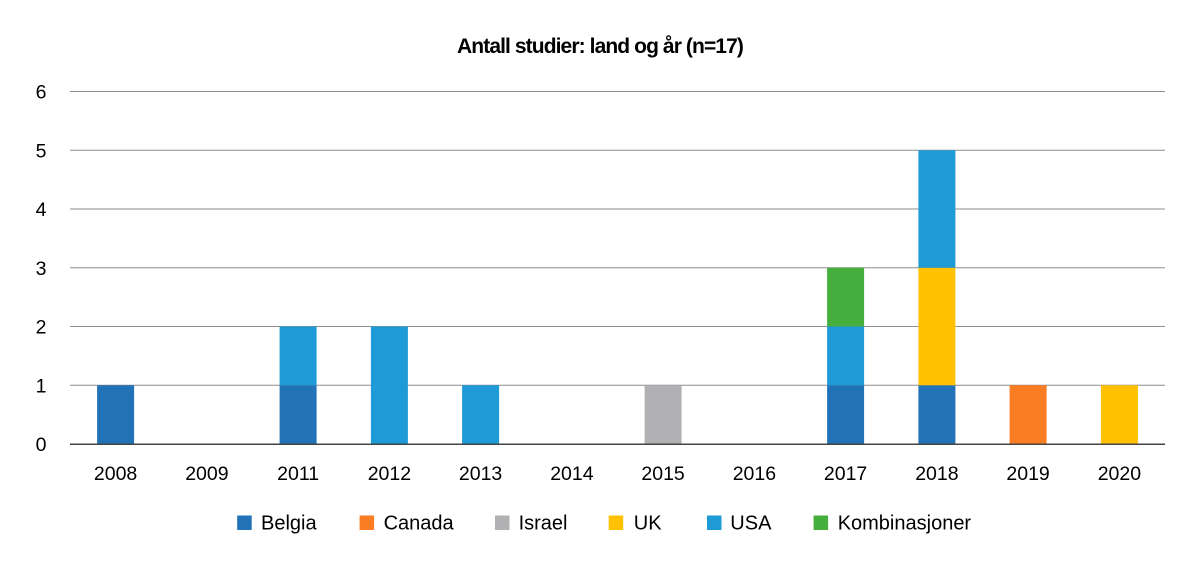  I want to click on svg-text: 0, so click(41, 445).